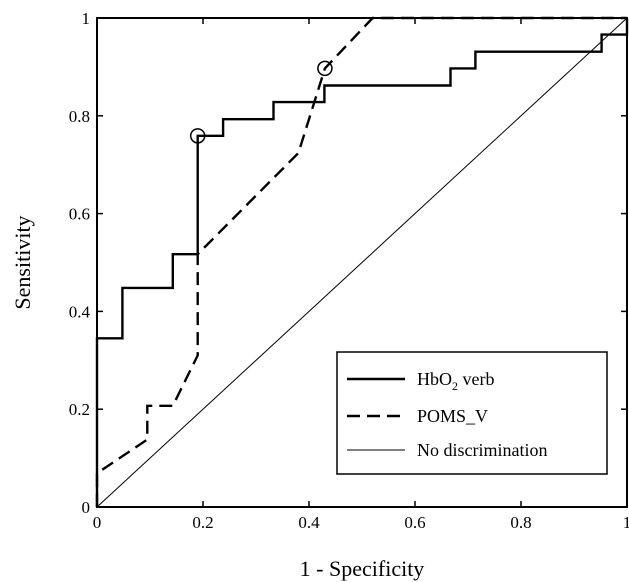 The image size is (629, 582). What do you see at coordinates (626, 522) in the screenshot?
I see `x-tick-label: 1` at bounding box center [626, 522].